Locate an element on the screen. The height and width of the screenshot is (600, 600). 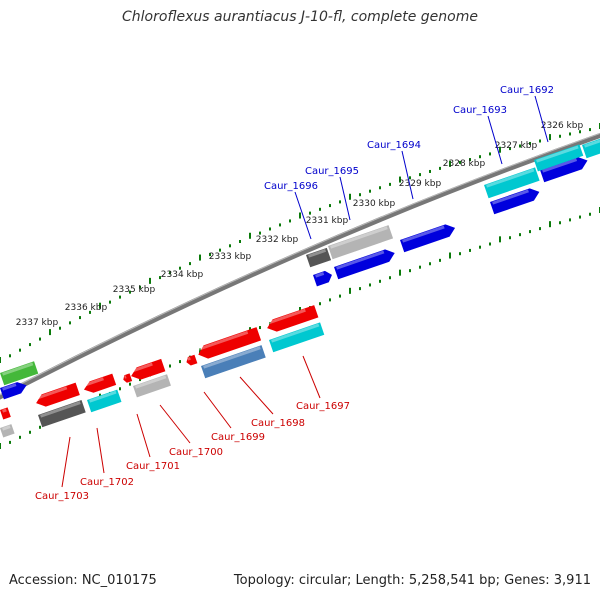
gene-caur-1697b is located at coordinates (297, 337).